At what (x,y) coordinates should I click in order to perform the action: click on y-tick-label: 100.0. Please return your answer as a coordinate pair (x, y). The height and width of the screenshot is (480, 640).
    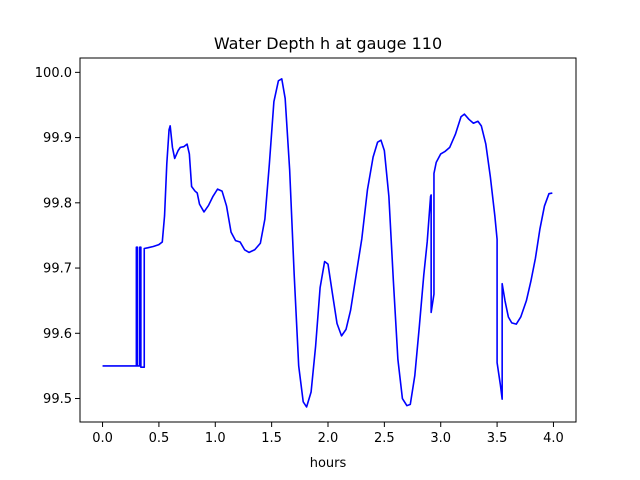
    Looking at the image, I should click on (53, 73).